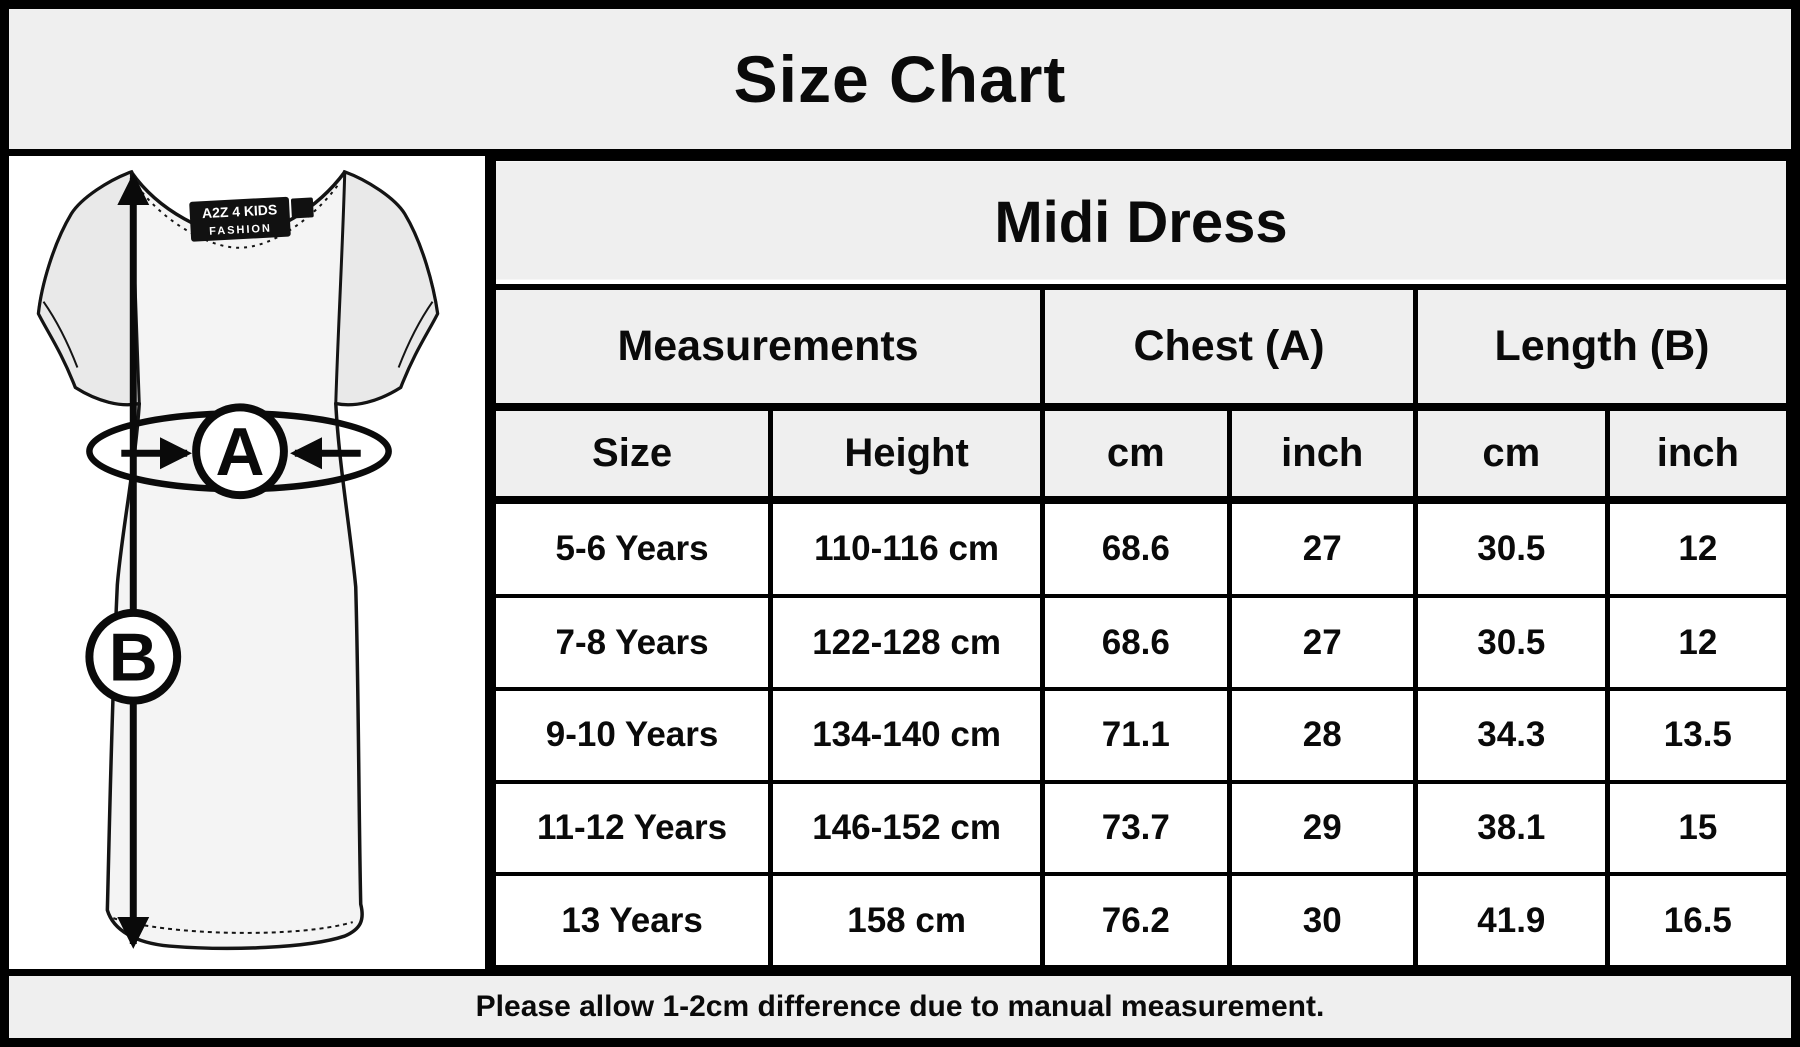 This screenshot has height=1047, width=1800. I want to click on left-cuff-line, so click(60, 334).